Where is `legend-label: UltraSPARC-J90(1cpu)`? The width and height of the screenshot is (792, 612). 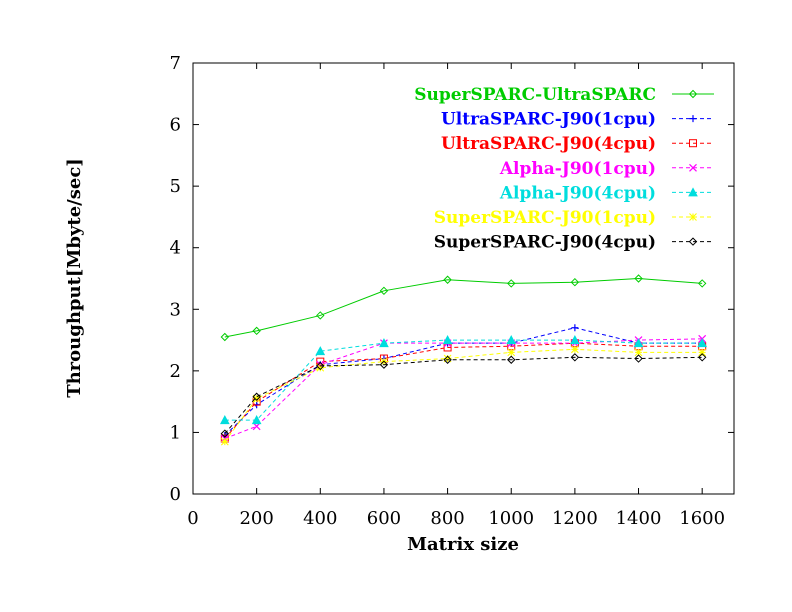 legend-label: UltraSPARC-J90(1cpu) is located at coordinates (548, 120).